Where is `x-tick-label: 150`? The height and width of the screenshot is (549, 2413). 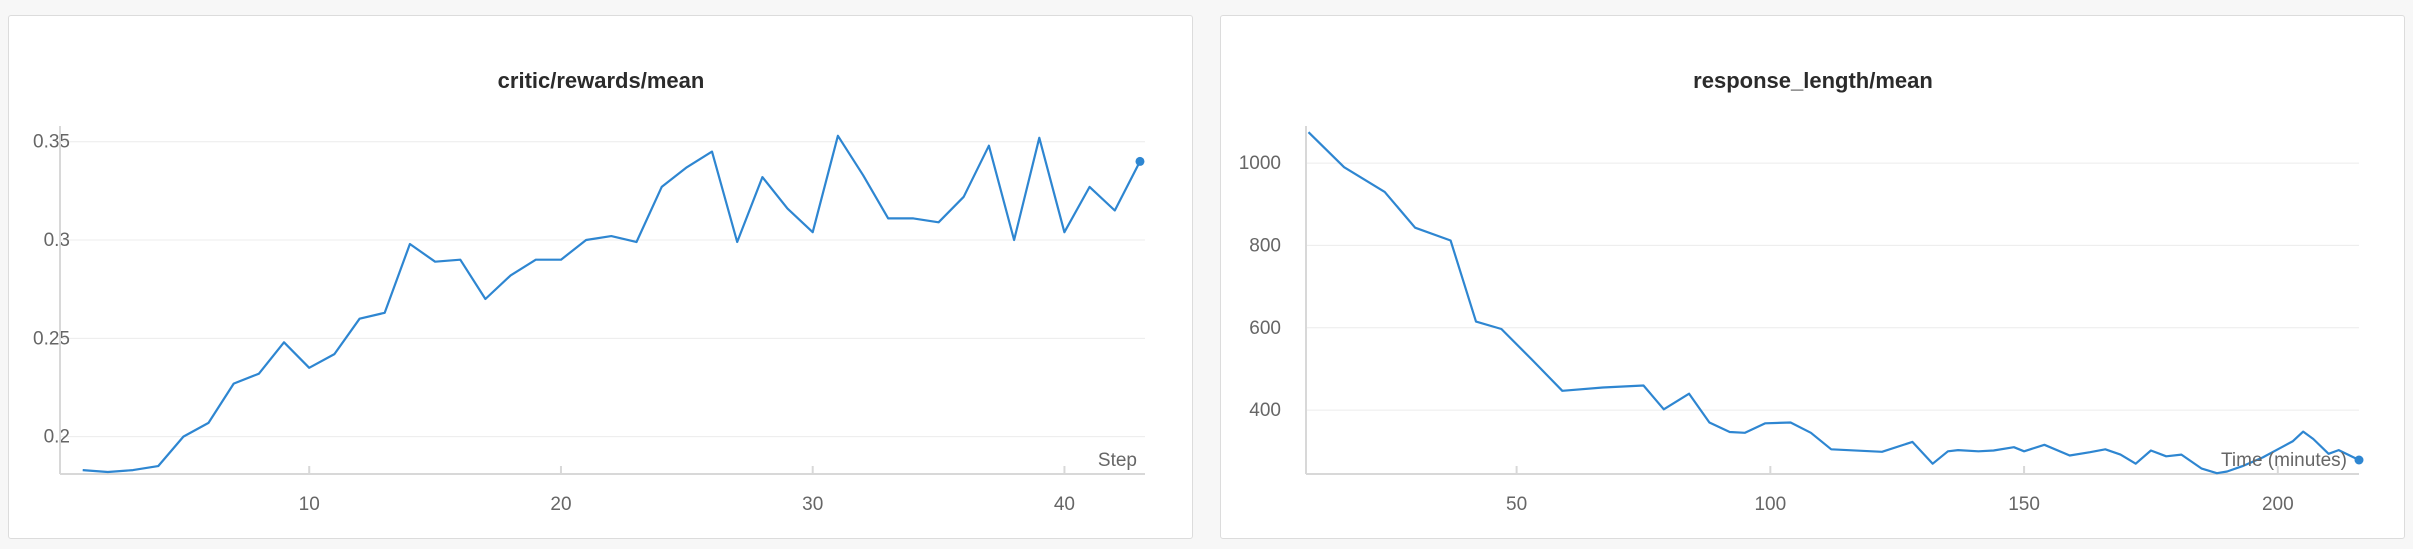
x-tick-label: 150 is located at coordinates (2024, 504).